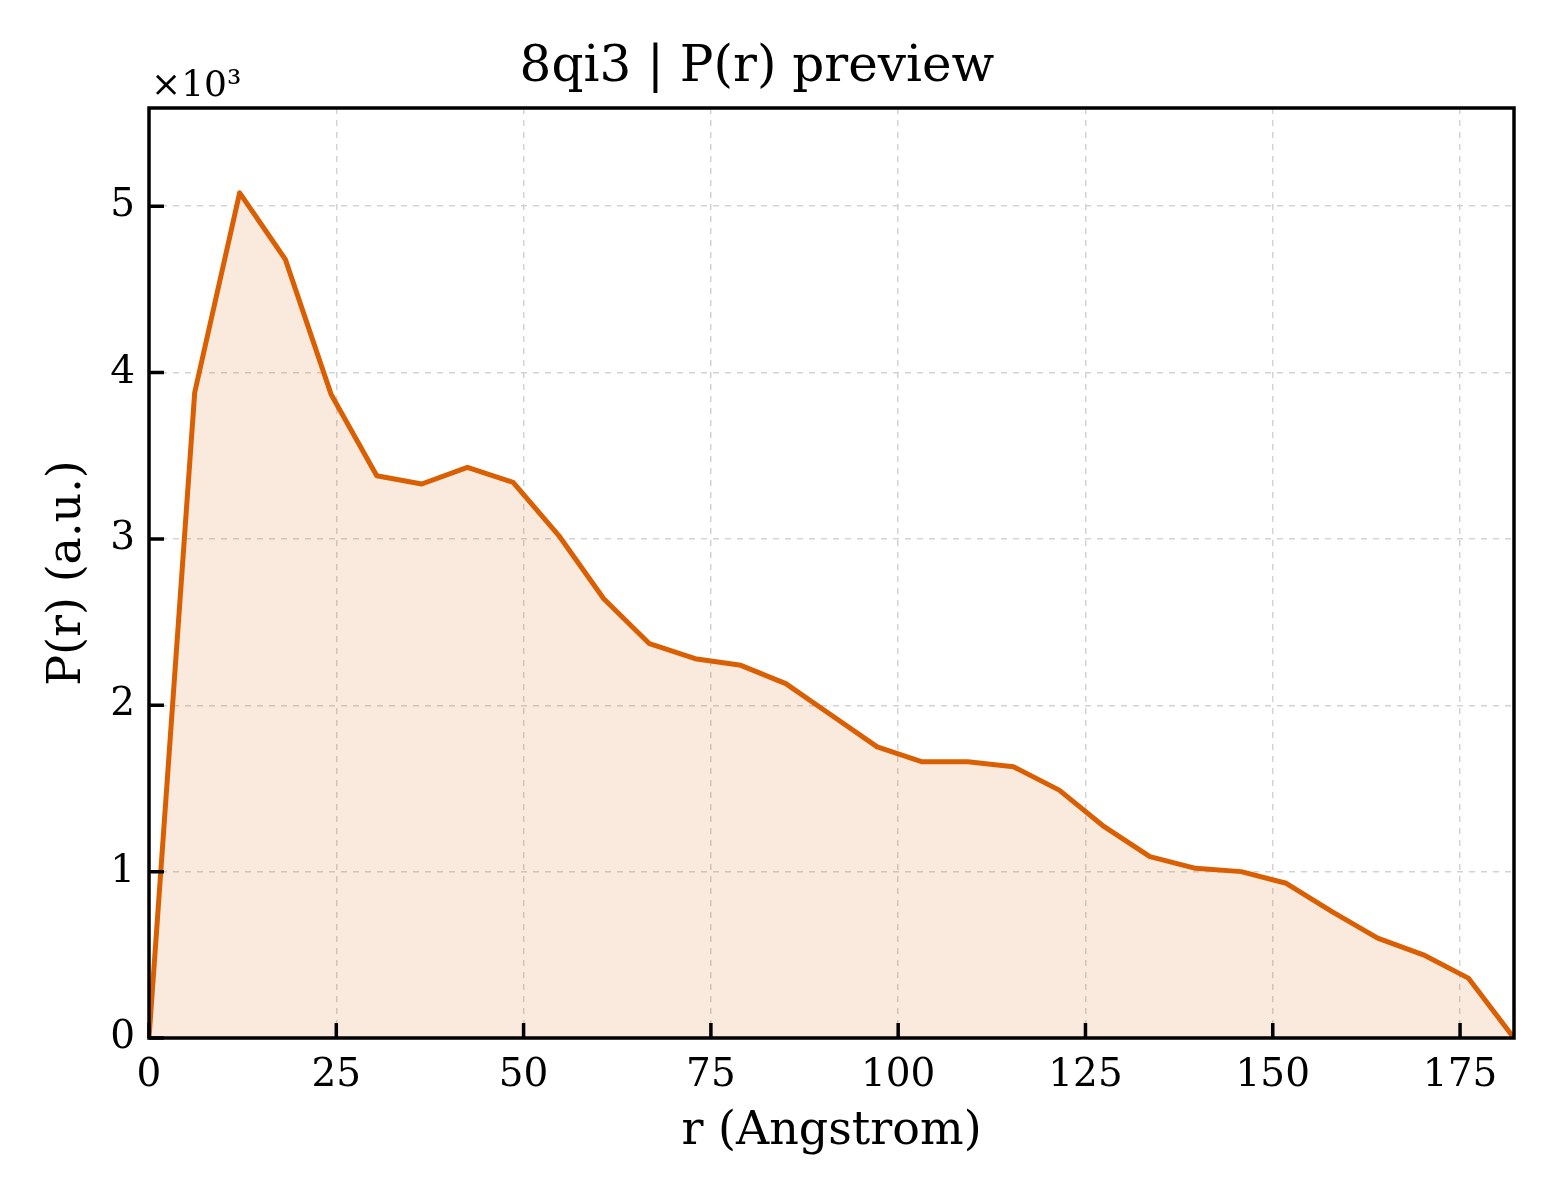 The height and width of the screenshot is (1200, 1560). I want to click on x-tick-label: 100, so click(898, 1072).